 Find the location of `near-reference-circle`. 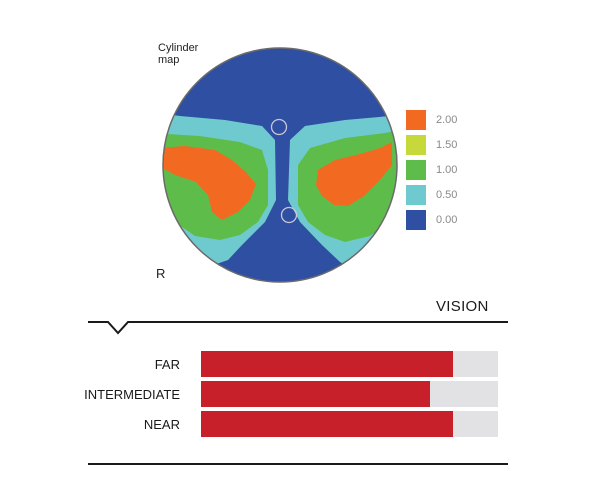

near-reference-circle is located at coordinates (289, 215).